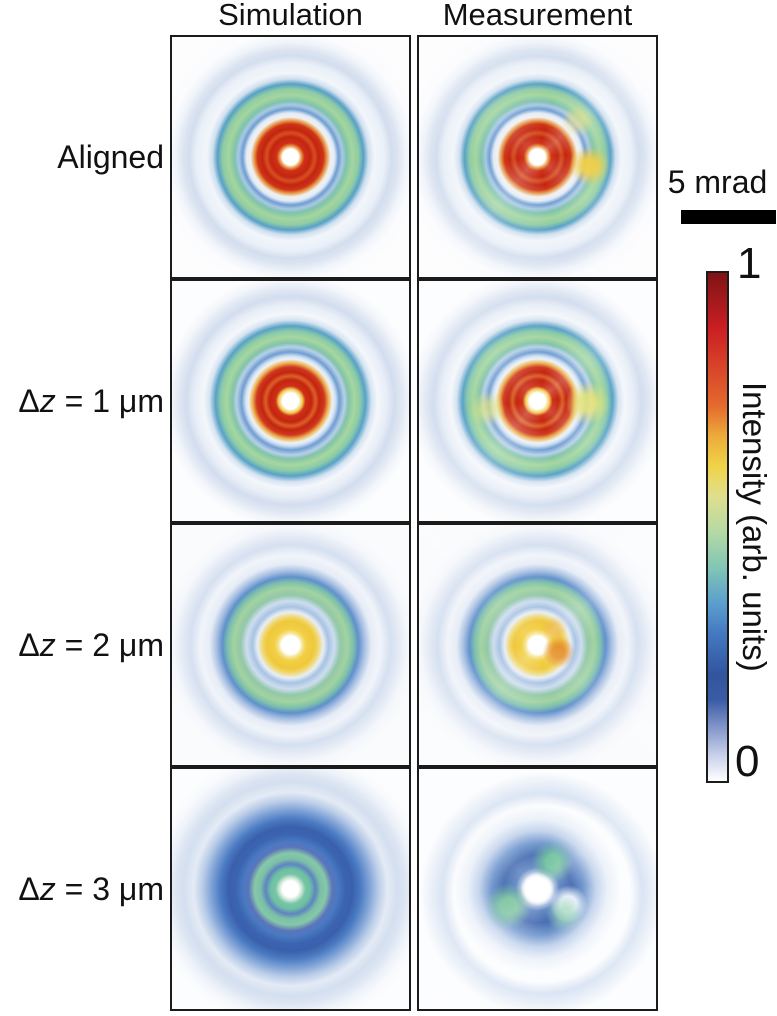 The height and width of the screenshot is (1016, 777). I want to click on column-header-measurement: Measurement, so click(537, 16).